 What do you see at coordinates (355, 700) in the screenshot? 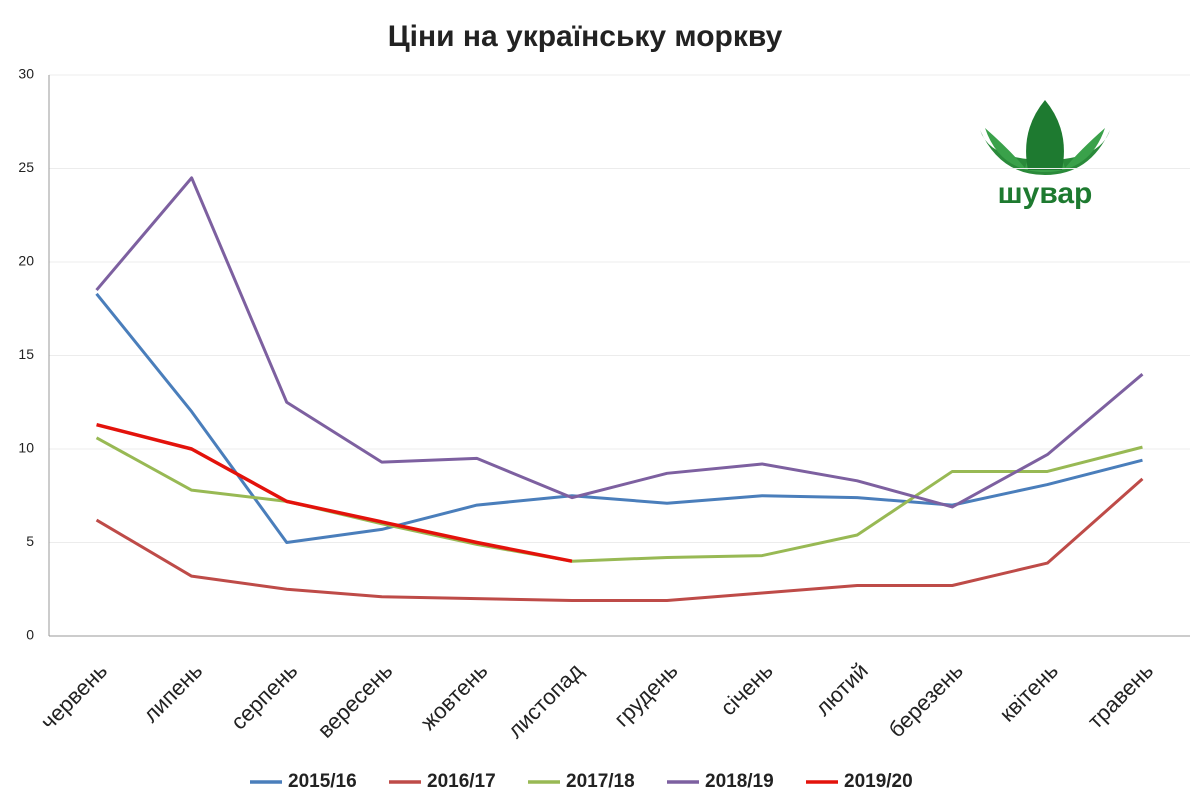
I see `x-tick-label: вересень` at bounding box center [355, 700].